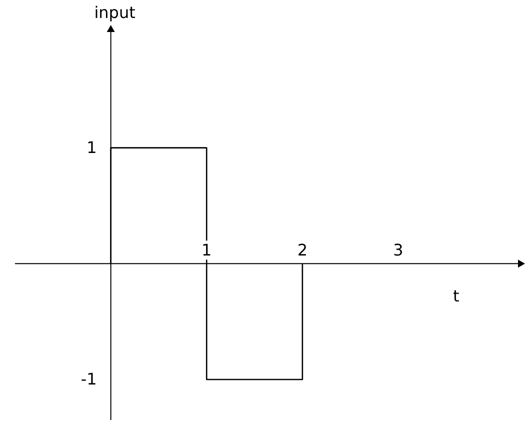 Image resolution: width=525 pixels, height=425 pixels. I want to click on x-axis-title: t, so click(456, 296).